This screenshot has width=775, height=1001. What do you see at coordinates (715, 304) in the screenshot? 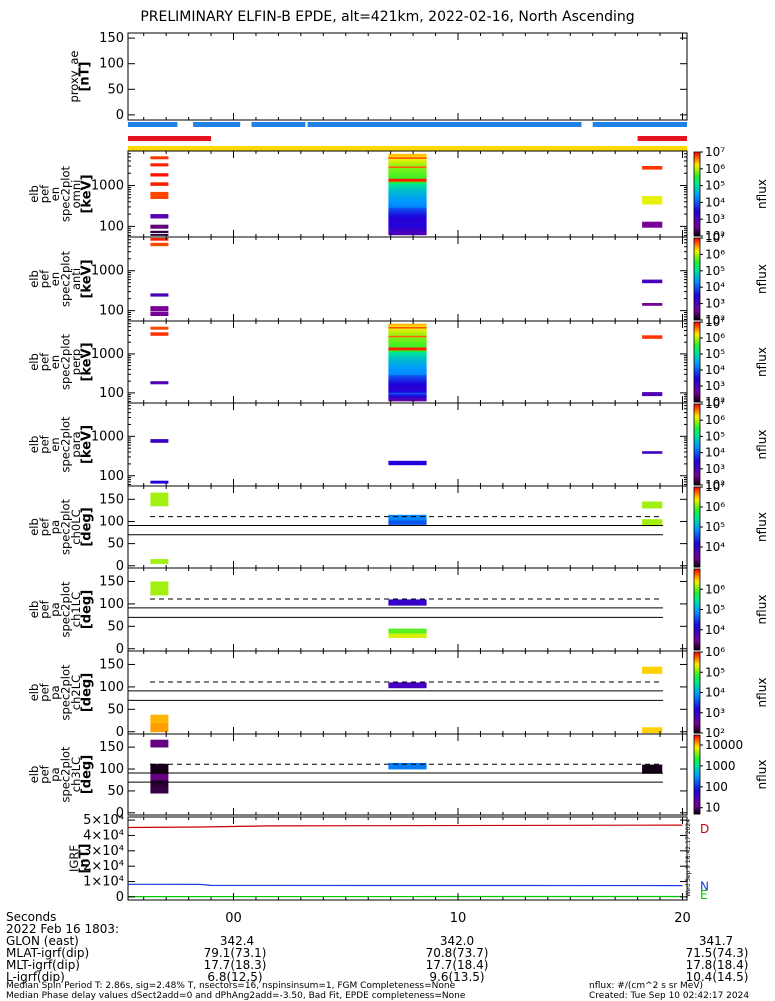
I see `spec_anti-ztick-label: 10³` at bounding box center [715, 304].